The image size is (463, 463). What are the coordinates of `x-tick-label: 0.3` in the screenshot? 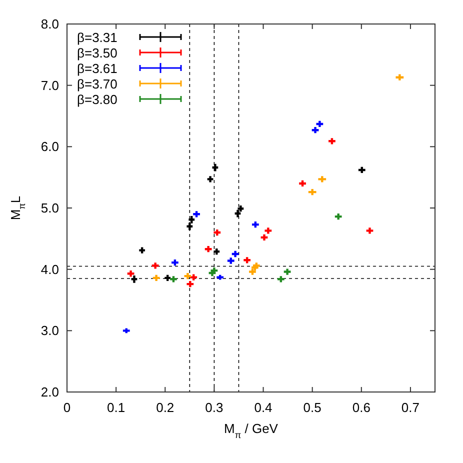 It's located at (214, 407).